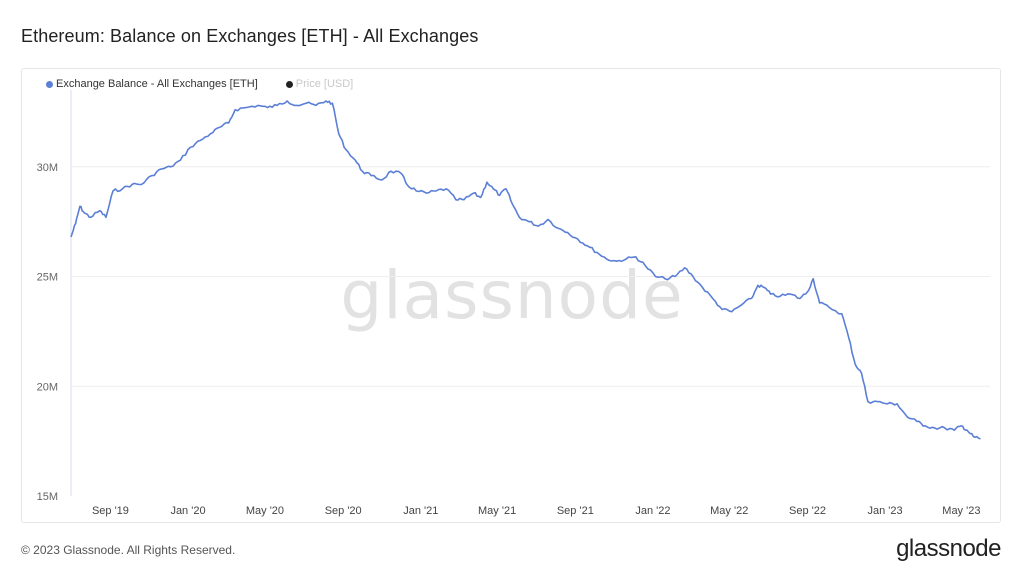  What do you see at coordinates (961, 511) in the screenshot?
I see `x-tick-label: May '23` at bounding box center [961, 511].